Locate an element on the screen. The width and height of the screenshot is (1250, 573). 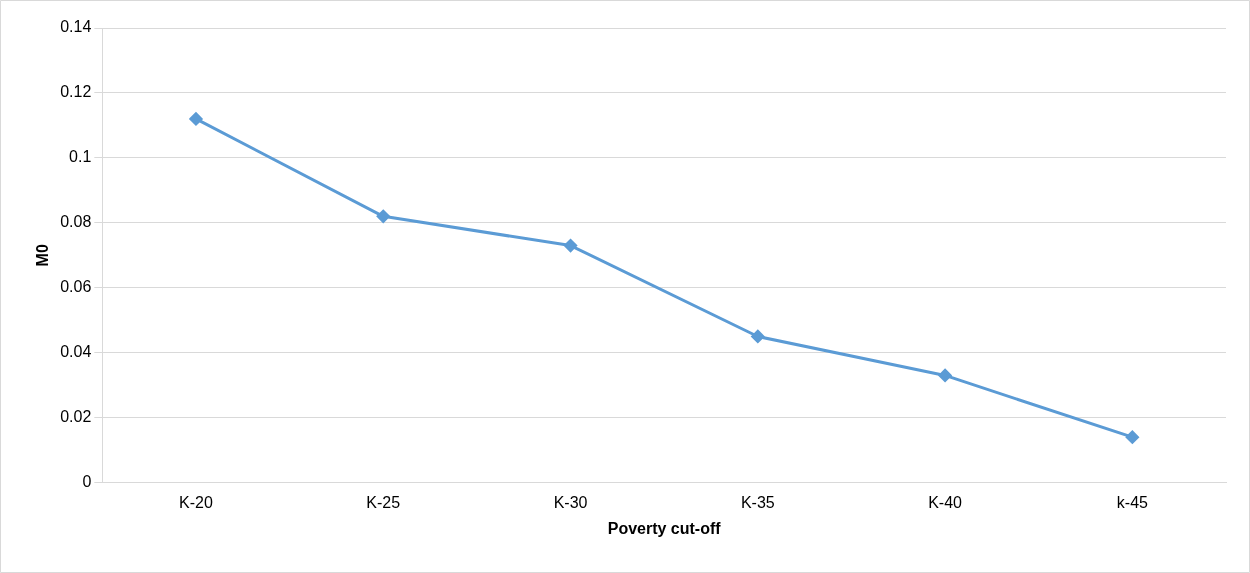
y-tick-label: 0.08 is located at coordinates (76, 222).